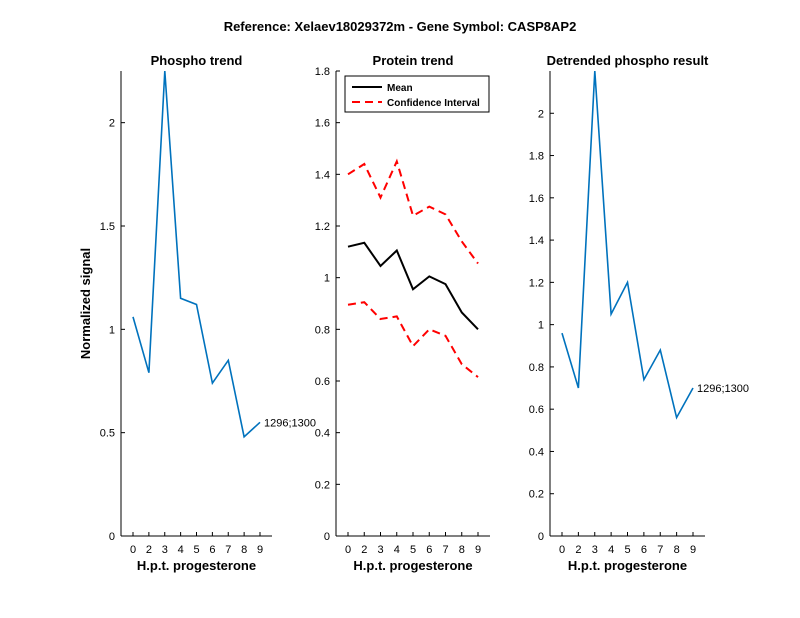 The width and height of the screenshot is (800, 618). I want to click on protein-y-tick-label: 0, so click(327, 537).